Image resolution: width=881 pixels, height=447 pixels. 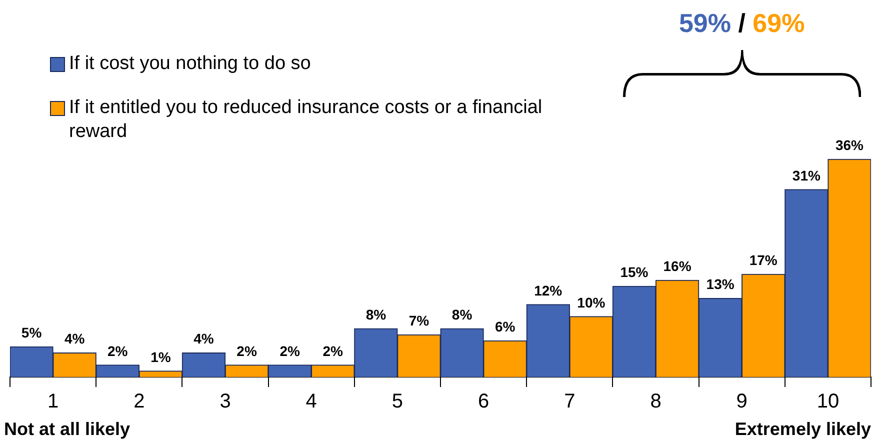 I want to click on legend-label: If it cost you nothing to do so, so click(x=190, y=64).